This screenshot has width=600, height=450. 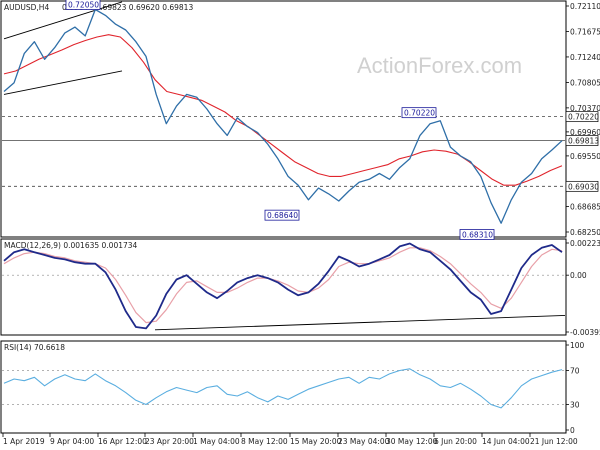 What do you see at coordinates (585, 108) in the screenshot?
I see `y-tick-label: 0.70370` at bounding box center [585, 108].